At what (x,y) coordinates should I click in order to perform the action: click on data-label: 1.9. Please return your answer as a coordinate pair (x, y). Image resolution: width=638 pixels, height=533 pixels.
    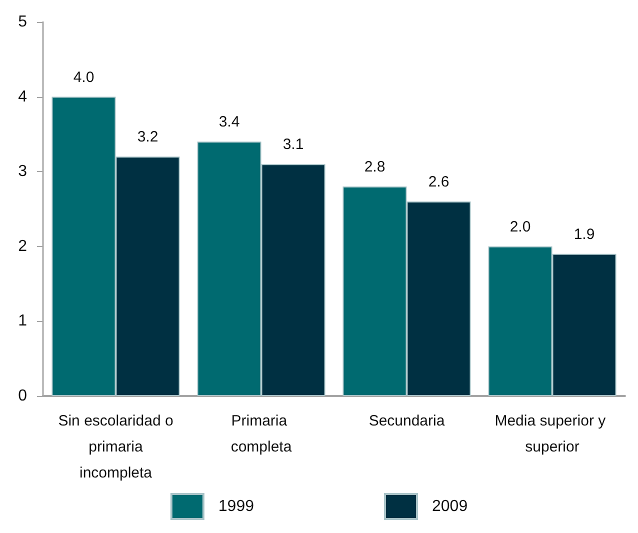
    Looking at the image, I should click on (584, 234).